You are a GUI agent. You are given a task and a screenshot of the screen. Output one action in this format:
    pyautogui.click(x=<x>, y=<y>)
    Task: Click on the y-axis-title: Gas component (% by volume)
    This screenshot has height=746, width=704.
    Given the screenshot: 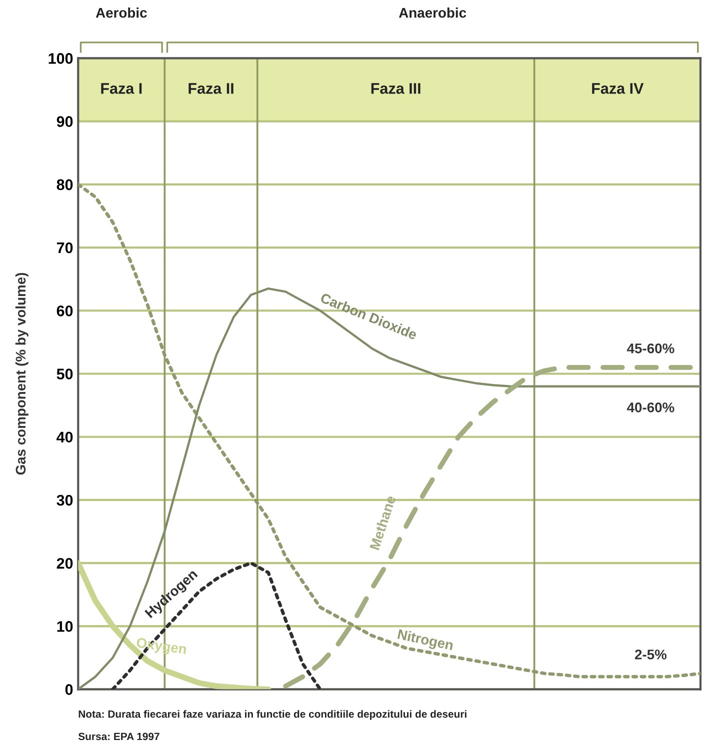 What is the action you would take?
    pyautogui.click(x=21, y=373)
    